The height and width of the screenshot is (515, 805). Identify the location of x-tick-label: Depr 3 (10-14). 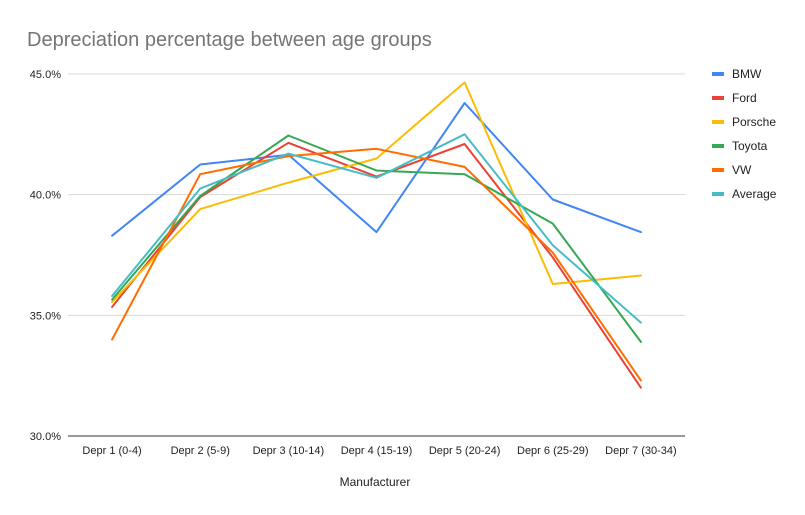
(289, 451).